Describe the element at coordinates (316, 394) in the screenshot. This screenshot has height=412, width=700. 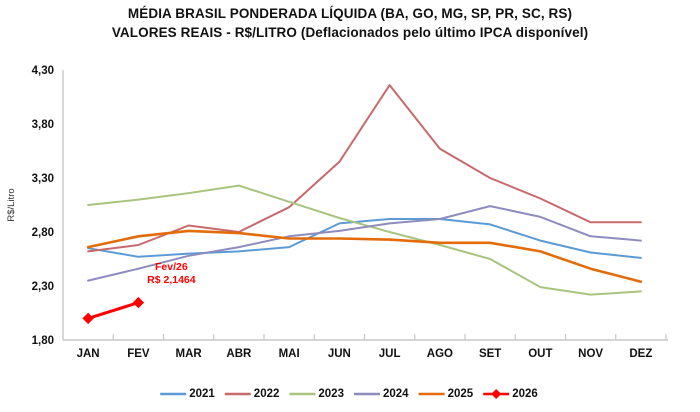
I see `legend-item-2023: 2023` at that location.